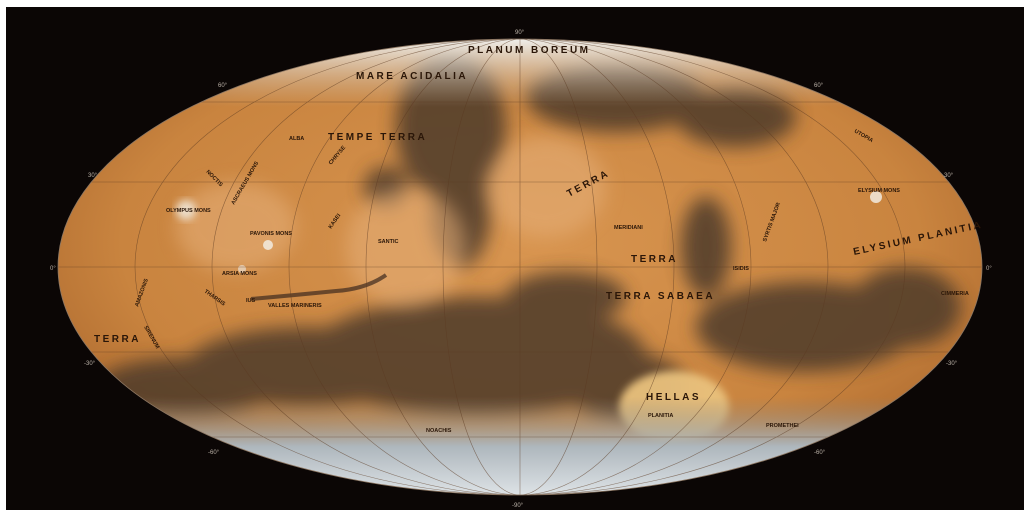 This screenshot has height=513, width=1028. I want to click on pavonis-mons-volcano, so click(268, 245).